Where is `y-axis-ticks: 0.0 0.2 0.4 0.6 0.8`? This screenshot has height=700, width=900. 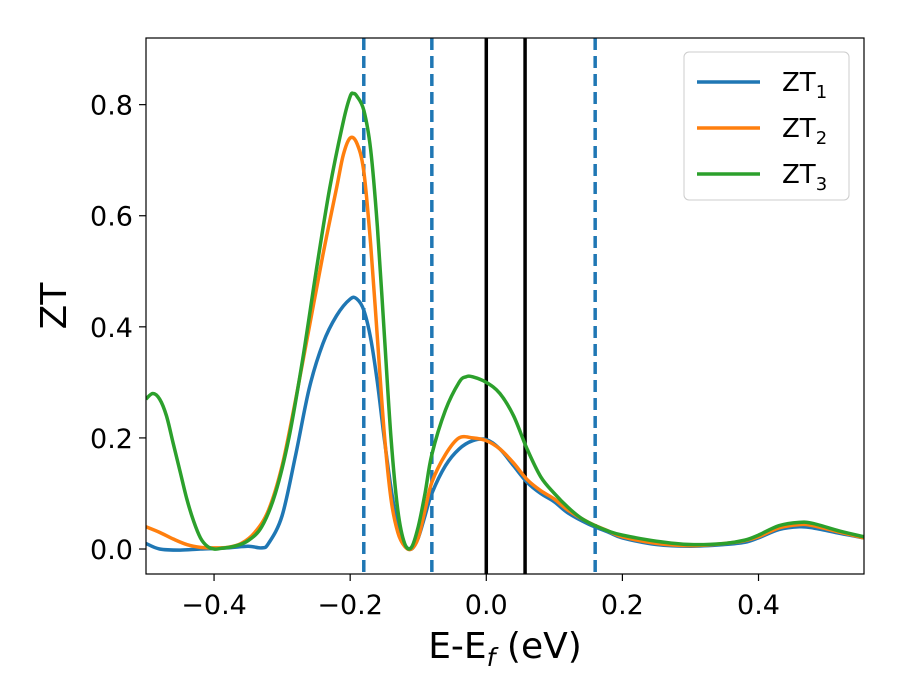
y-axis-ticks: 0.0 0.2 0.4 0.6 0.8 is located at coordinates (118, 328).